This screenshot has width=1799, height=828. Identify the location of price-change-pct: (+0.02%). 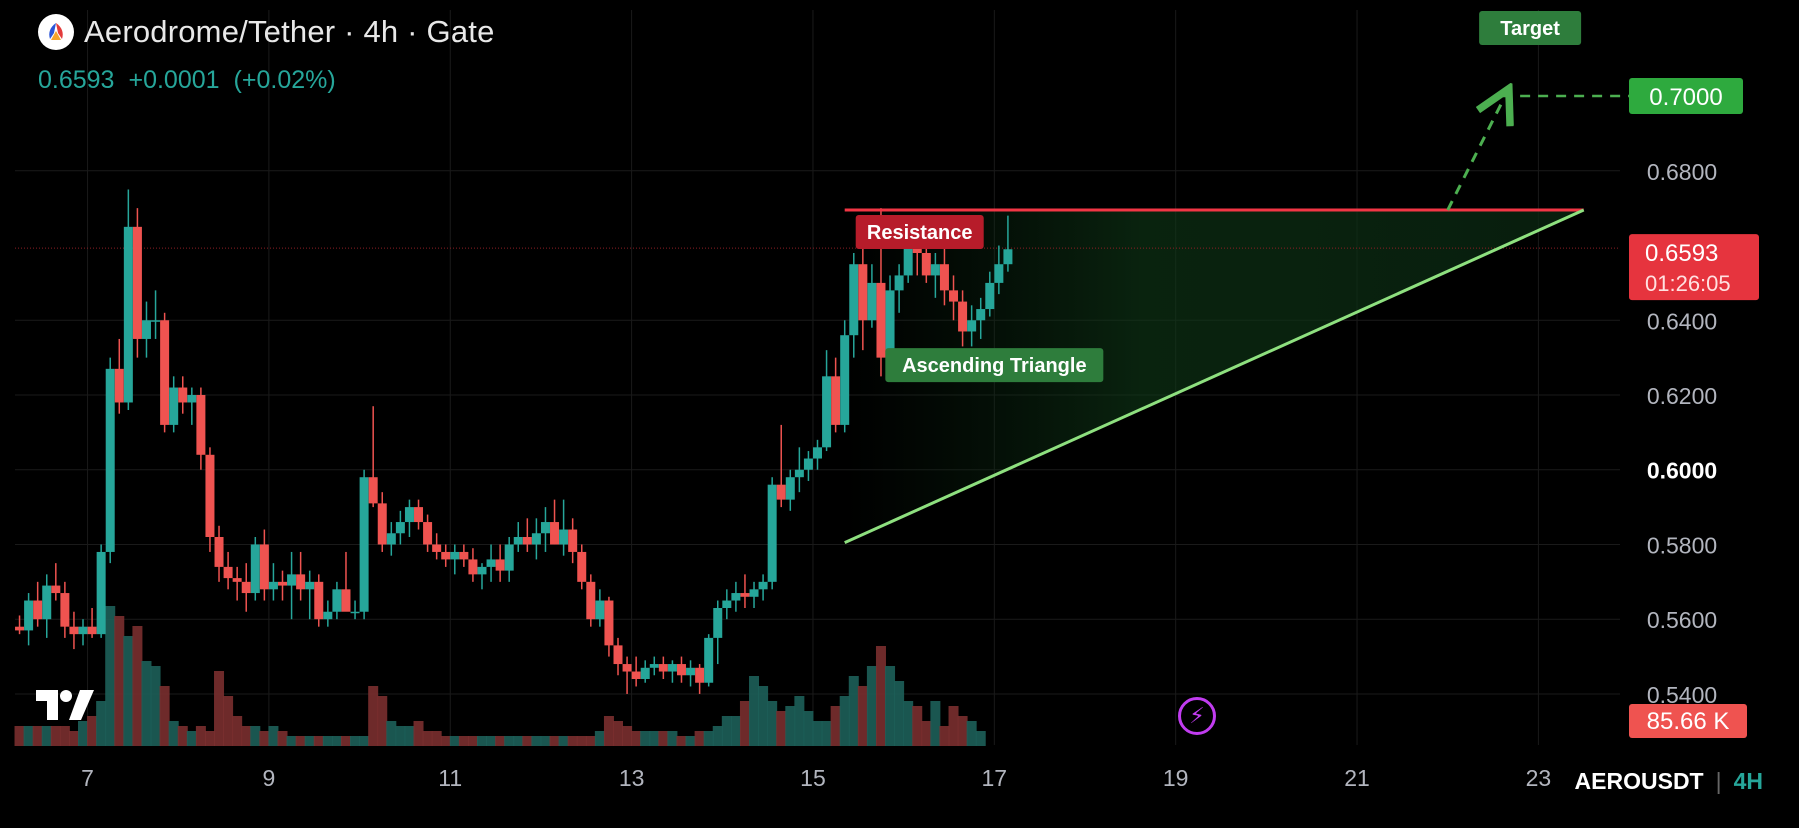
(284, 80).